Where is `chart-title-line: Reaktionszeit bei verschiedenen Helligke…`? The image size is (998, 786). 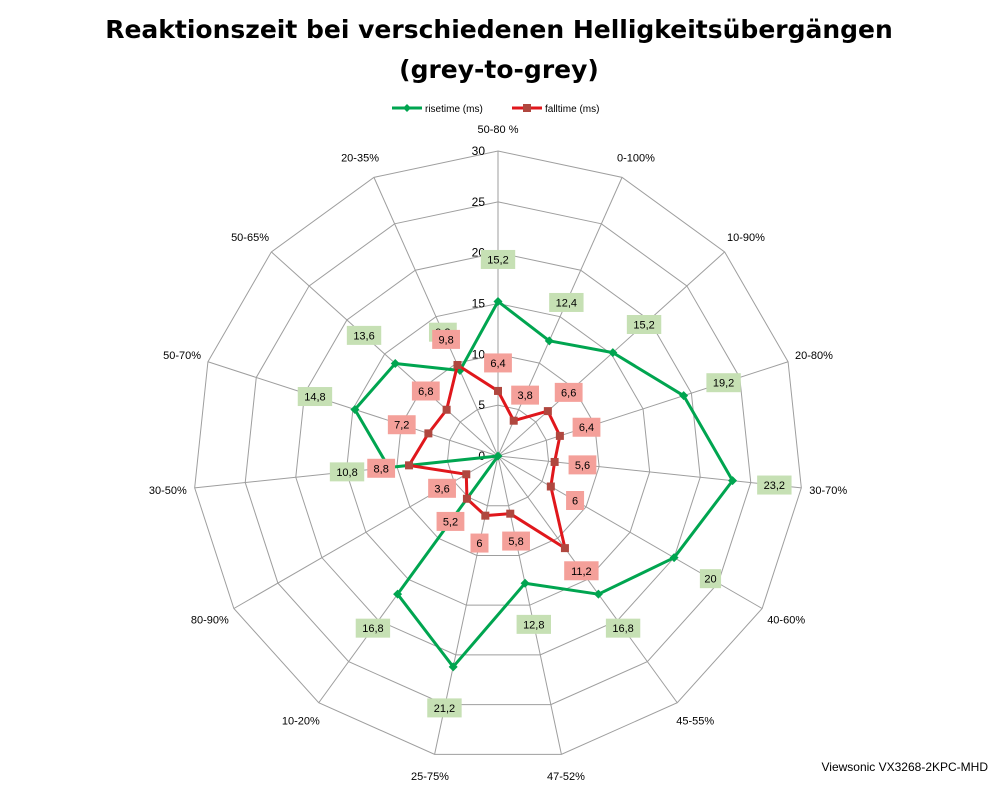 chart-title-line: Reaktionszeit bei verschiedenen Helligke… is located at coordinates (499, 29).